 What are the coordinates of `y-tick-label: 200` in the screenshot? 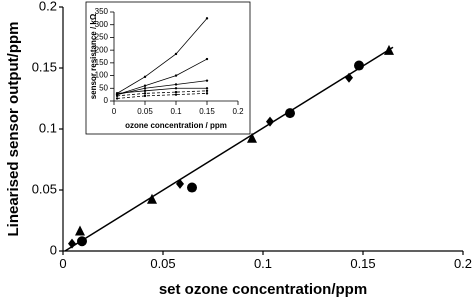 It's located at (102, 49).